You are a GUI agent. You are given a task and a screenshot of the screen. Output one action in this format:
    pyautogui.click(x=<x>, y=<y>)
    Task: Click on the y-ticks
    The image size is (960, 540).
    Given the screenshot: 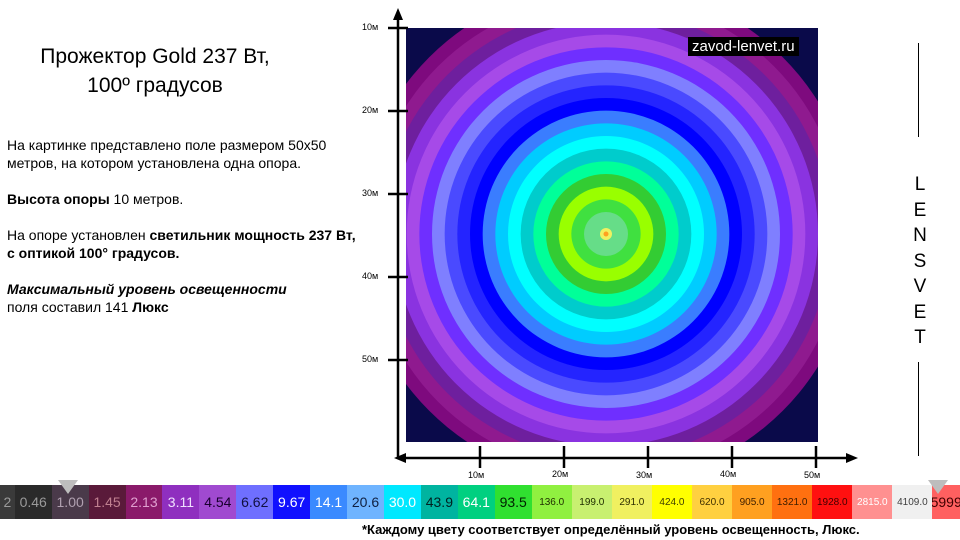 What is the action you would take?
    pyautogui.click(x=398, y=194)
    